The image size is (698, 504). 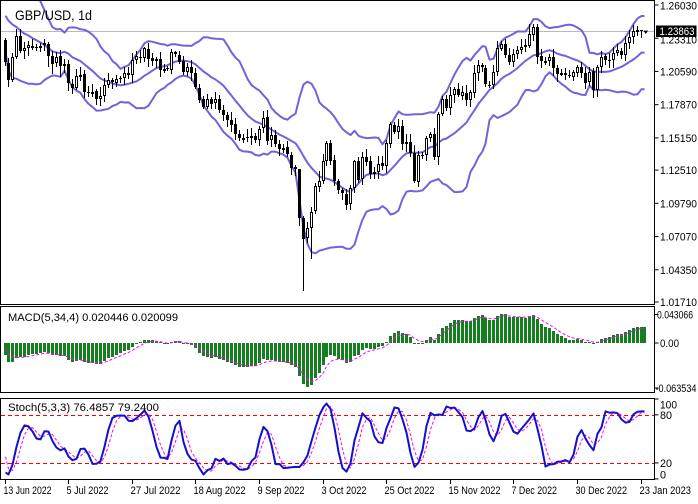 What do you see at coordinates (93, 318) in the screenshot?
I see `svg-text: MACD(5,34,4) 0.020446 0.020099` at bounding box center [93, 318].